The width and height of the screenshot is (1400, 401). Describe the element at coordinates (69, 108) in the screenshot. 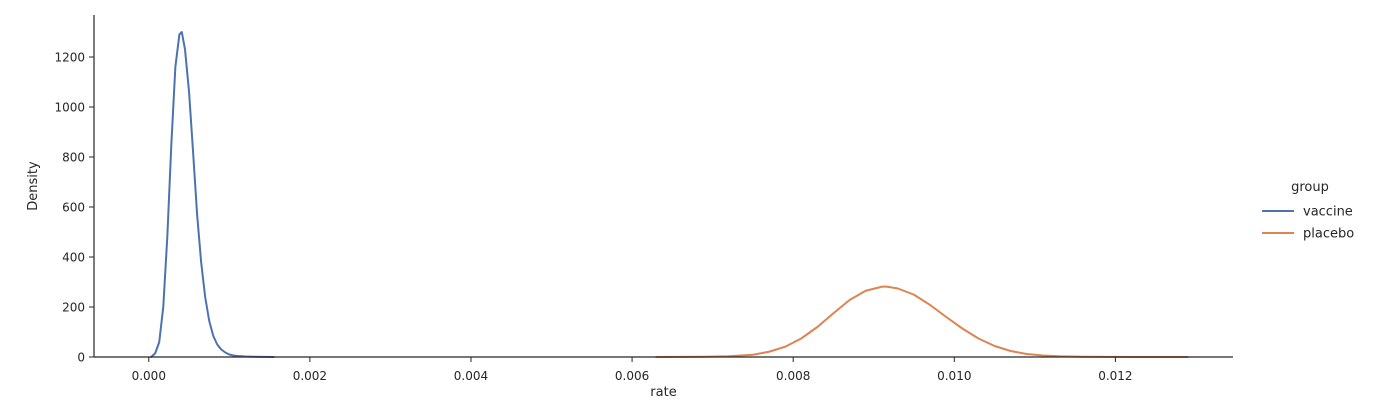

I see `y-tick-label: 1000` at that location.